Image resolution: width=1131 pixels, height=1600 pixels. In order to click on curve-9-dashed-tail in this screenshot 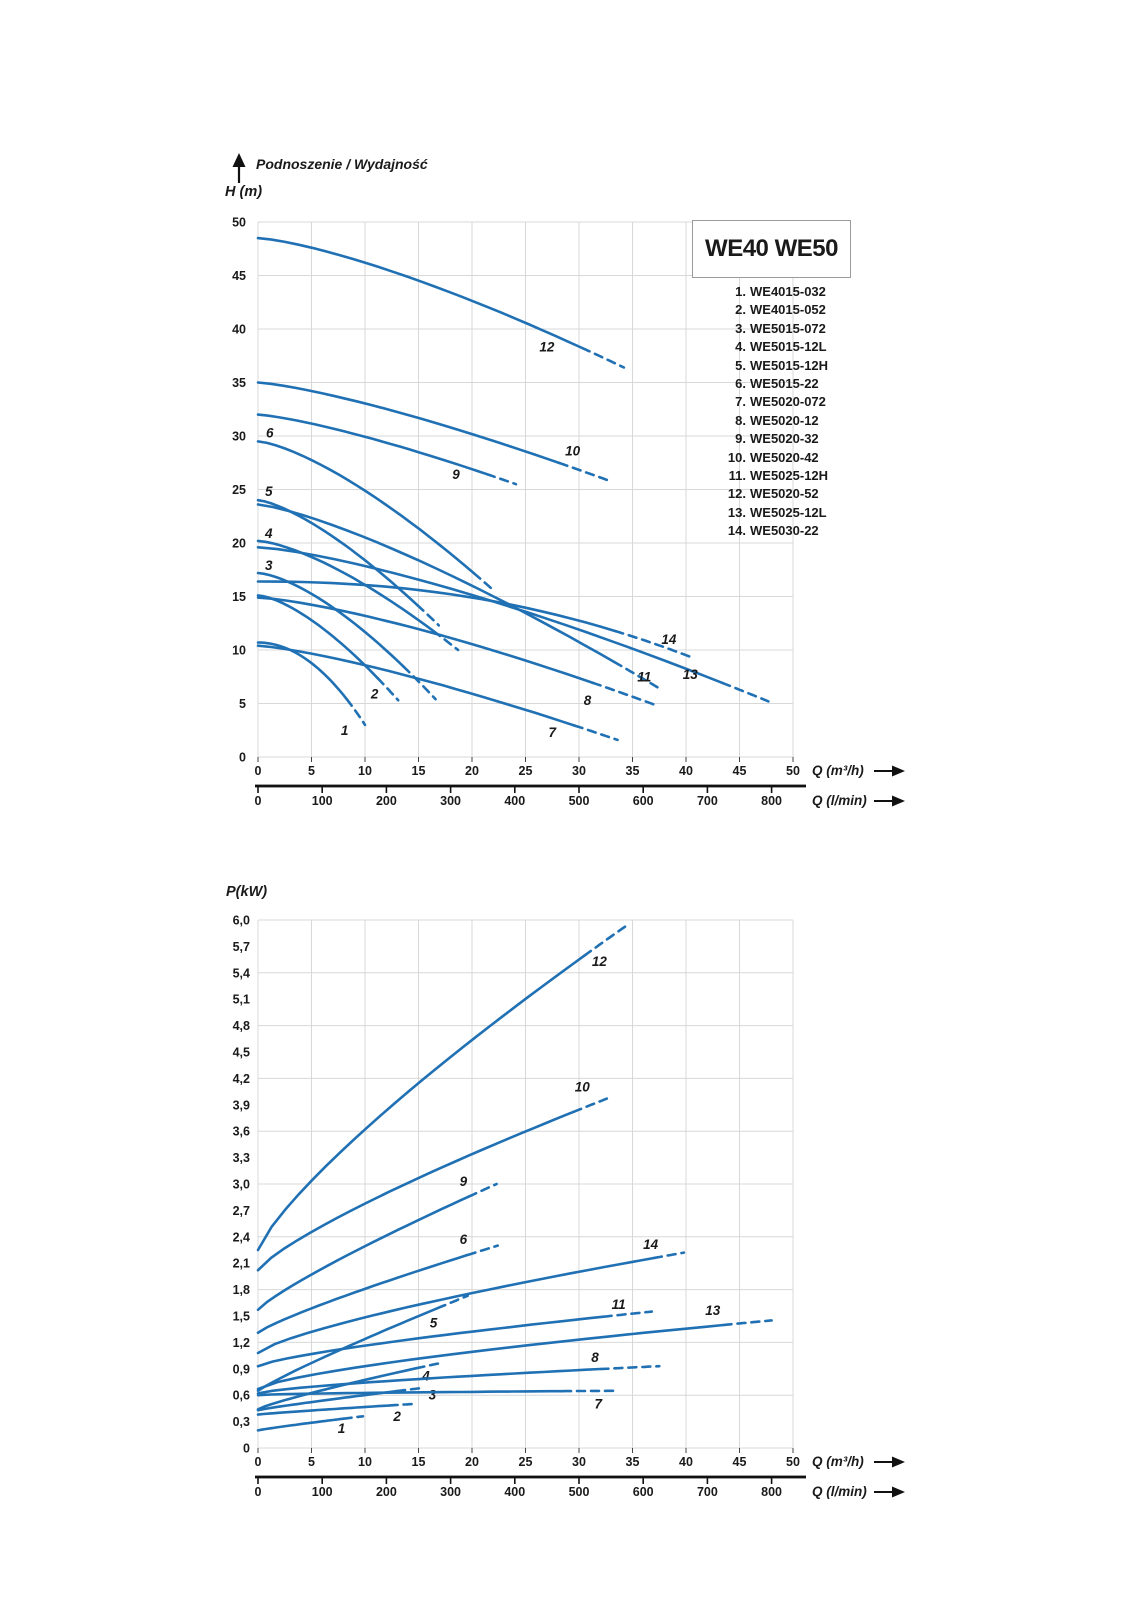, I will do `click(482, 1190)`.